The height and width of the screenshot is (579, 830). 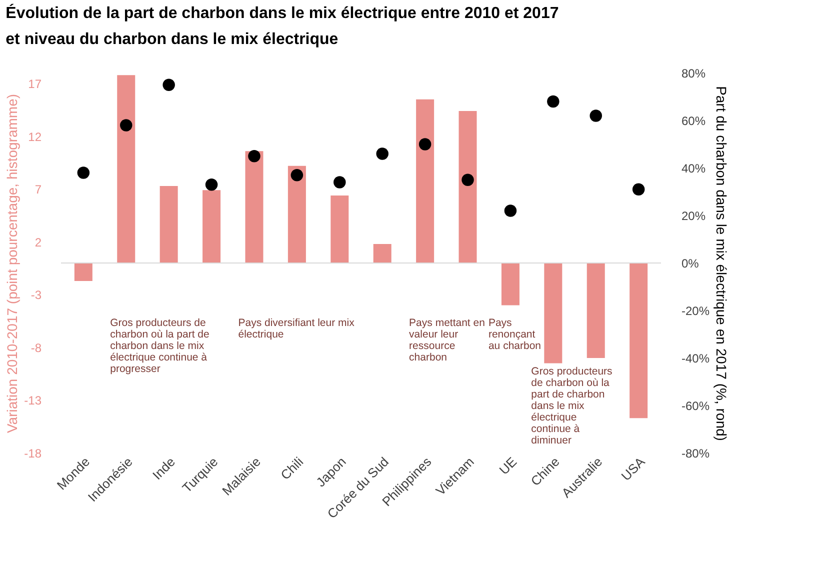 What do you see at coordinates (696, 406) in the screenshot?
I see `y2-tick-label: -60%` at bounding box center [696, 406].